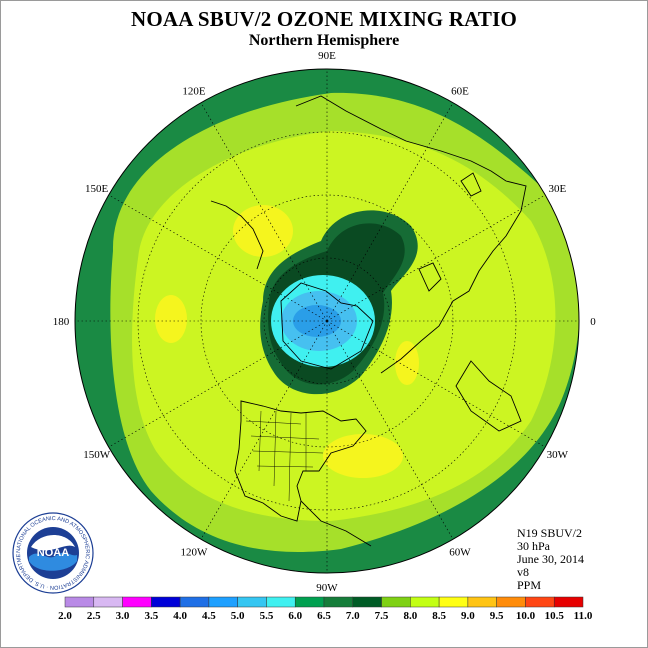  What do you see at coordinates (97, 455) in the screenshot?
I see `meridian-label: 150W` at bounding box center [97, 455].